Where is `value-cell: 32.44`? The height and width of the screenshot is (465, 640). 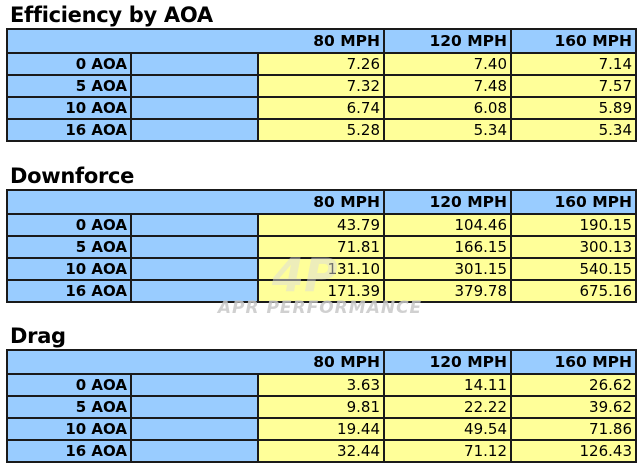 value-cell: 32.44 is located at coordinates (321, 451).